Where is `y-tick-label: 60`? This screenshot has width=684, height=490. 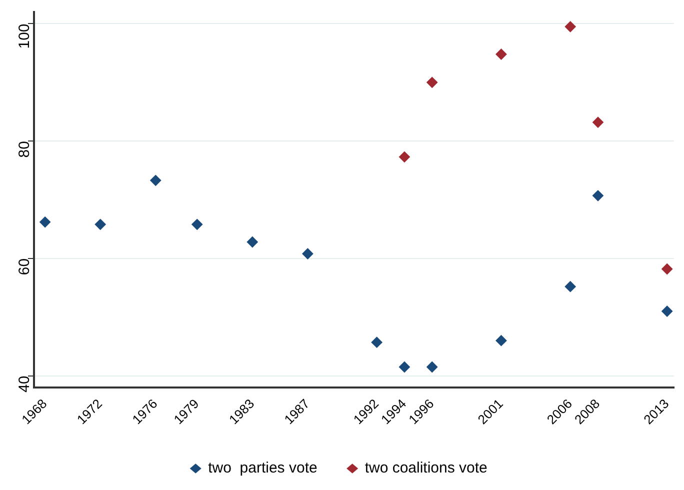
y-tick-label: 60 is located at coordinates (25, 267).